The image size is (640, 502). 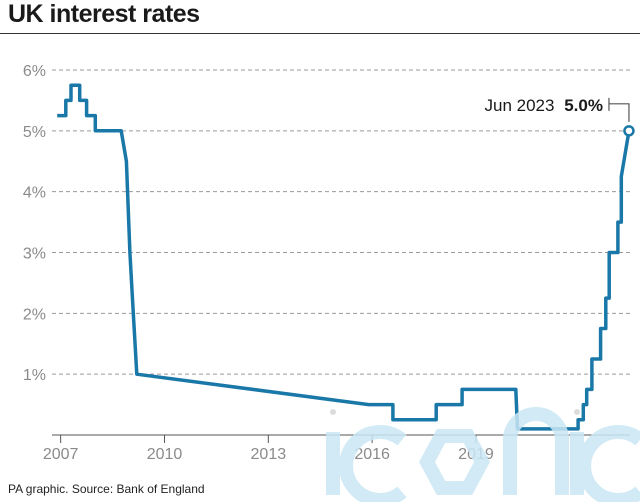 I want to click on title-divider, so click(x=320, y=33).